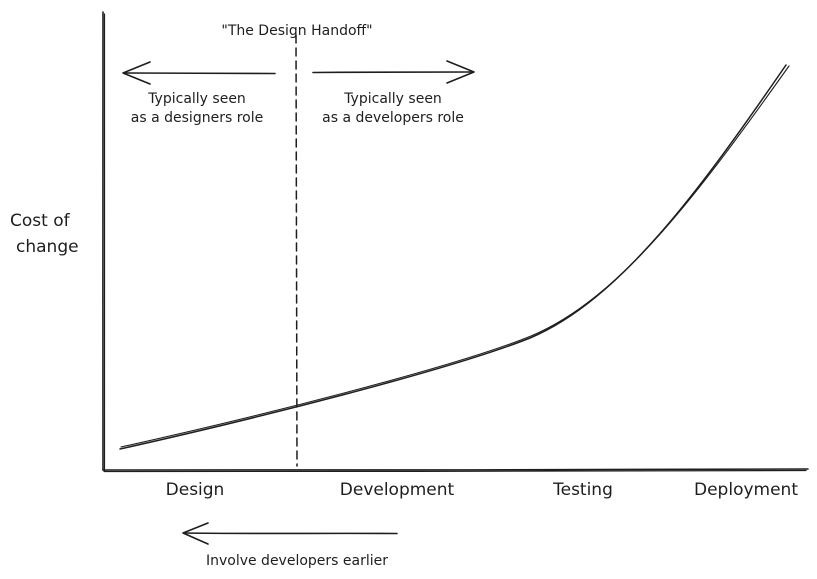  I want to click on designers-role-note-line2: as a designers role, so click(197, 118).